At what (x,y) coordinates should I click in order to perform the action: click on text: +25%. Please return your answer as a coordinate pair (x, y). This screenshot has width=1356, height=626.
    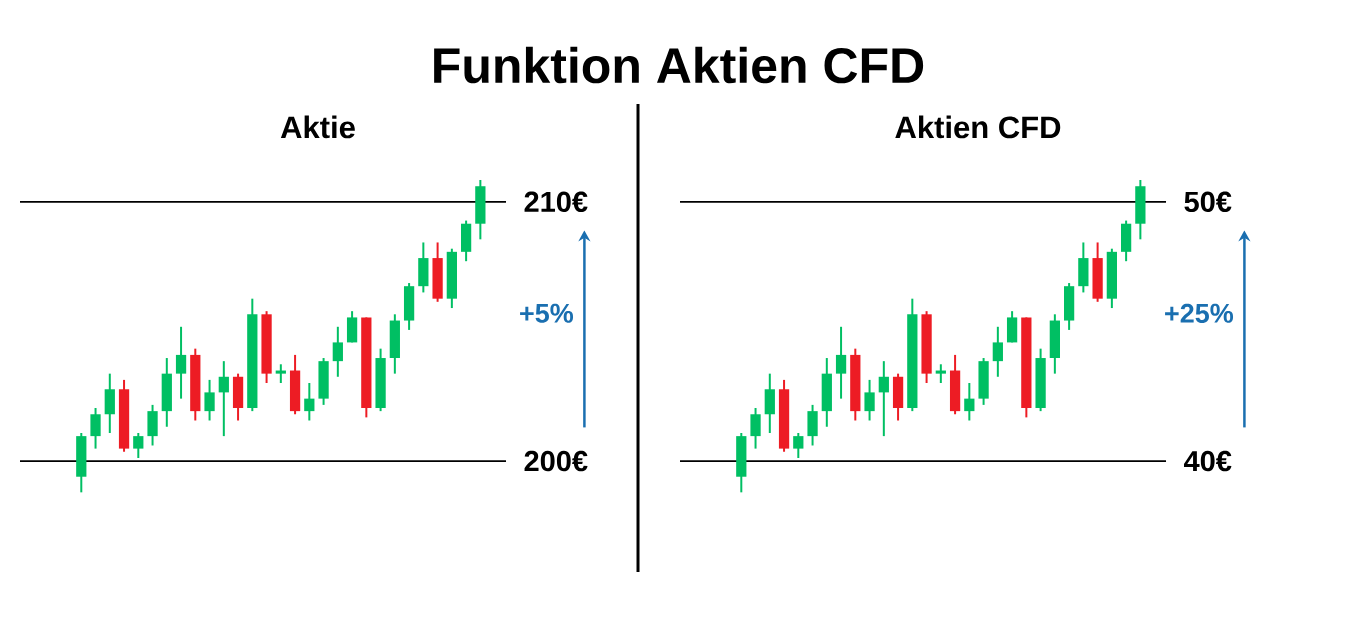
    Looking at the image, I should click on (1199, 313).